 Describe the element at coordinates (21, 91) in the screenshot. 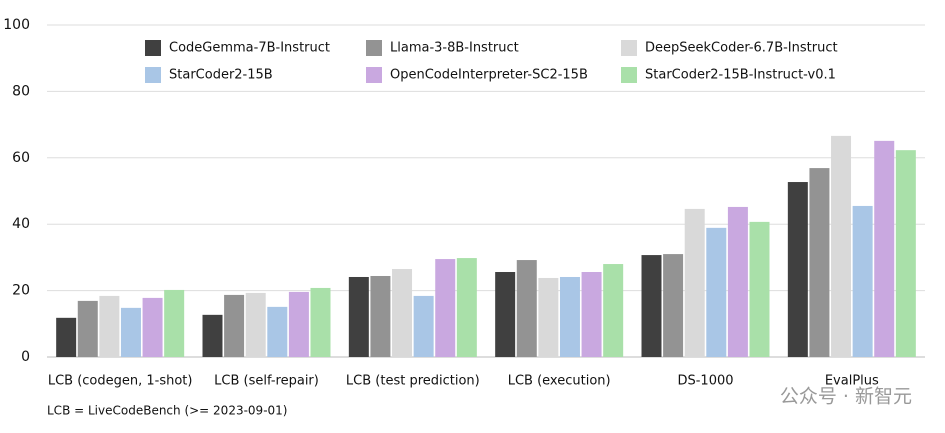

I see `y-tick-label: 80` at that location.